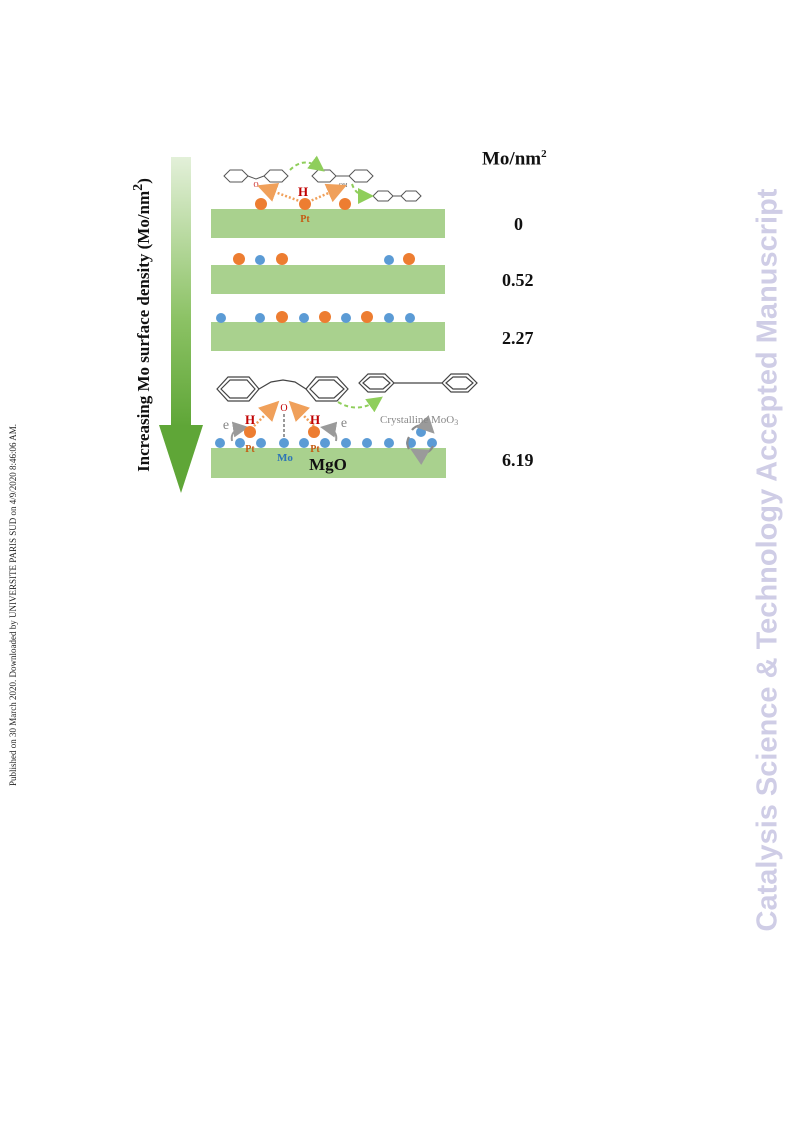  I want to click on hydrogen-label-top: H, so click(303, 191).